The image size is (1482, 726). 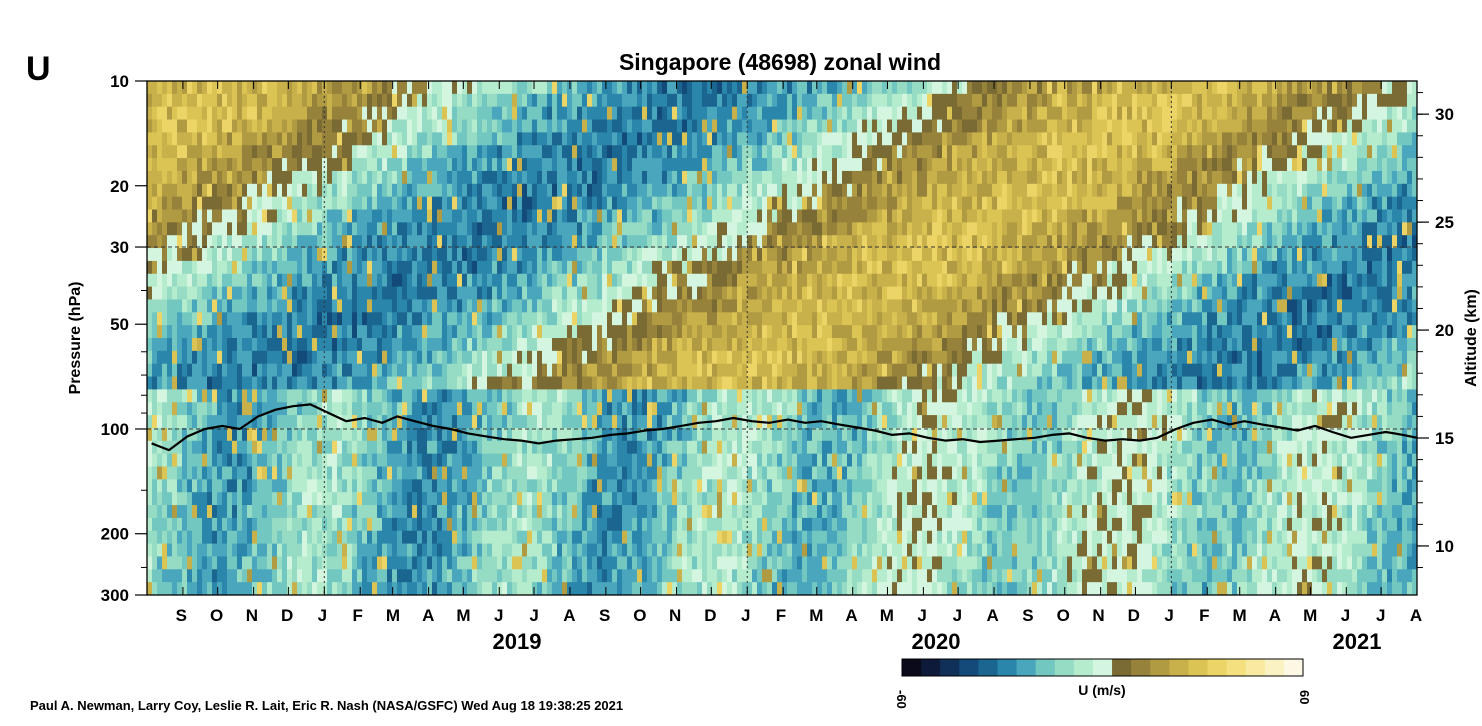 I want to click on year-label-2019: 2019, so click(x=517, y=641).